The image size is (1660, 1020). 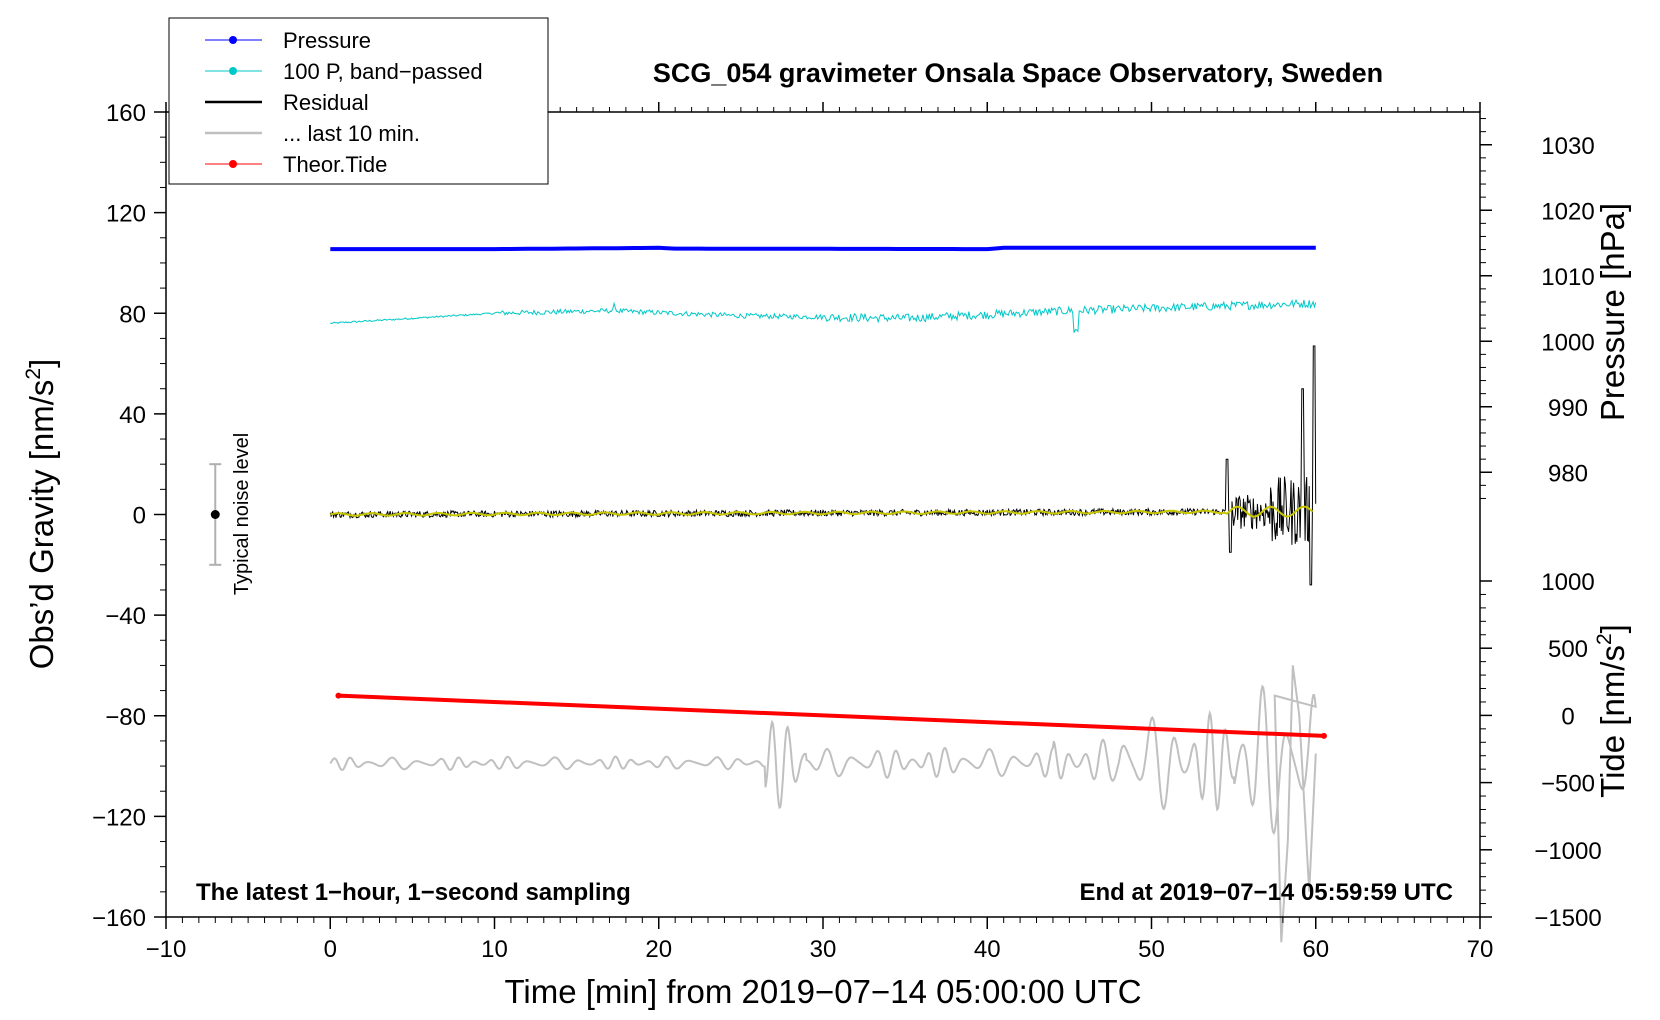 What do you see at coordinates (335, 164) in the screenshot?
I see `legend-label: Theor.Tide` at bounding box center [335, 164].